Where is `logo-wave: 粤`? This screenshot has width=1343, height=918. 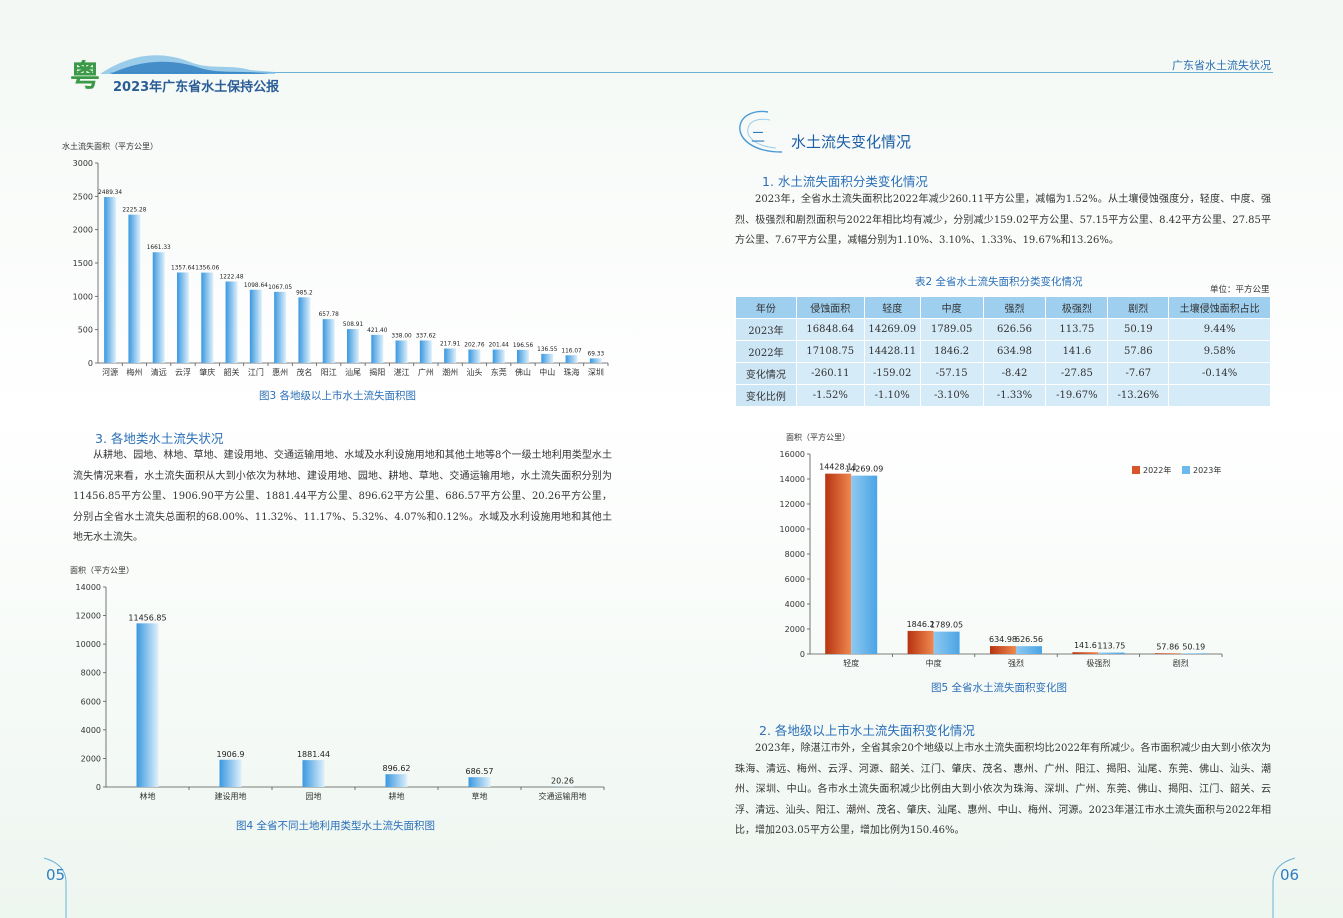 logo-wave: 粤 is located at coordinates (172, 73).